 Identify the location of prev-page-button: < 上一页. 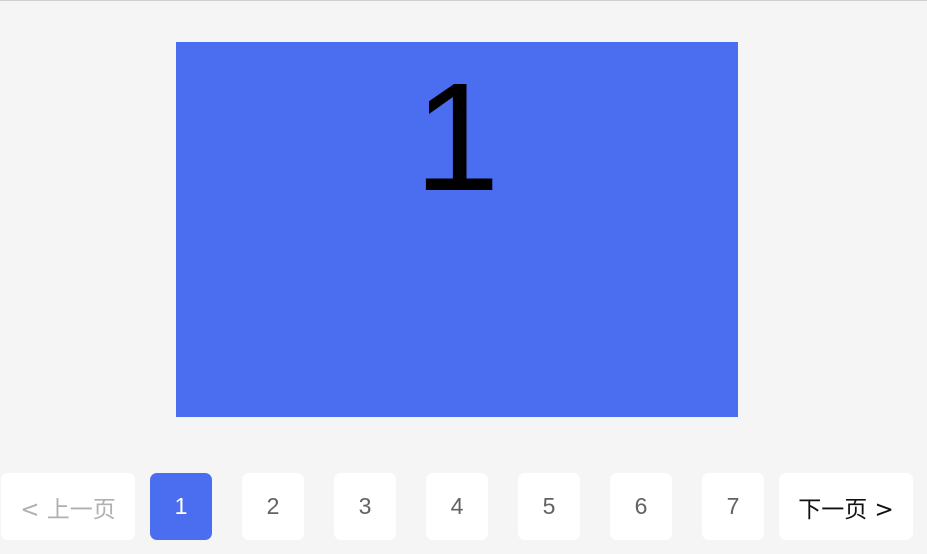
(68, 506).